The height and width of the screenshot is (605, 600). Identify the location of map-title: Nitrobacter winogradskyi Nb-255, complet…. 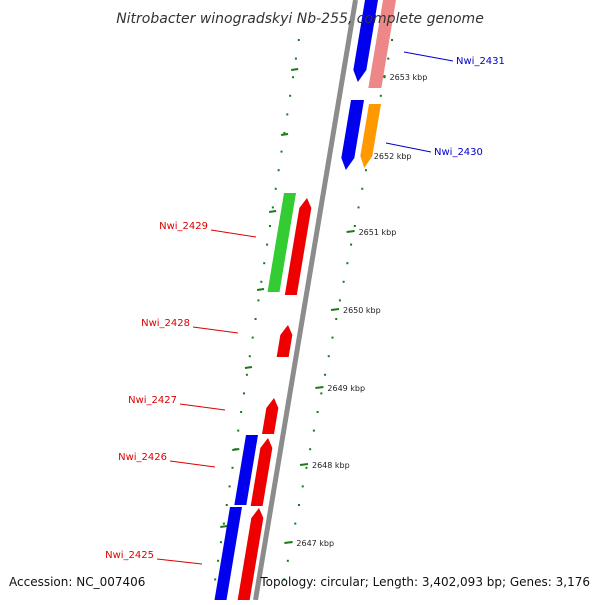
(300, 19).